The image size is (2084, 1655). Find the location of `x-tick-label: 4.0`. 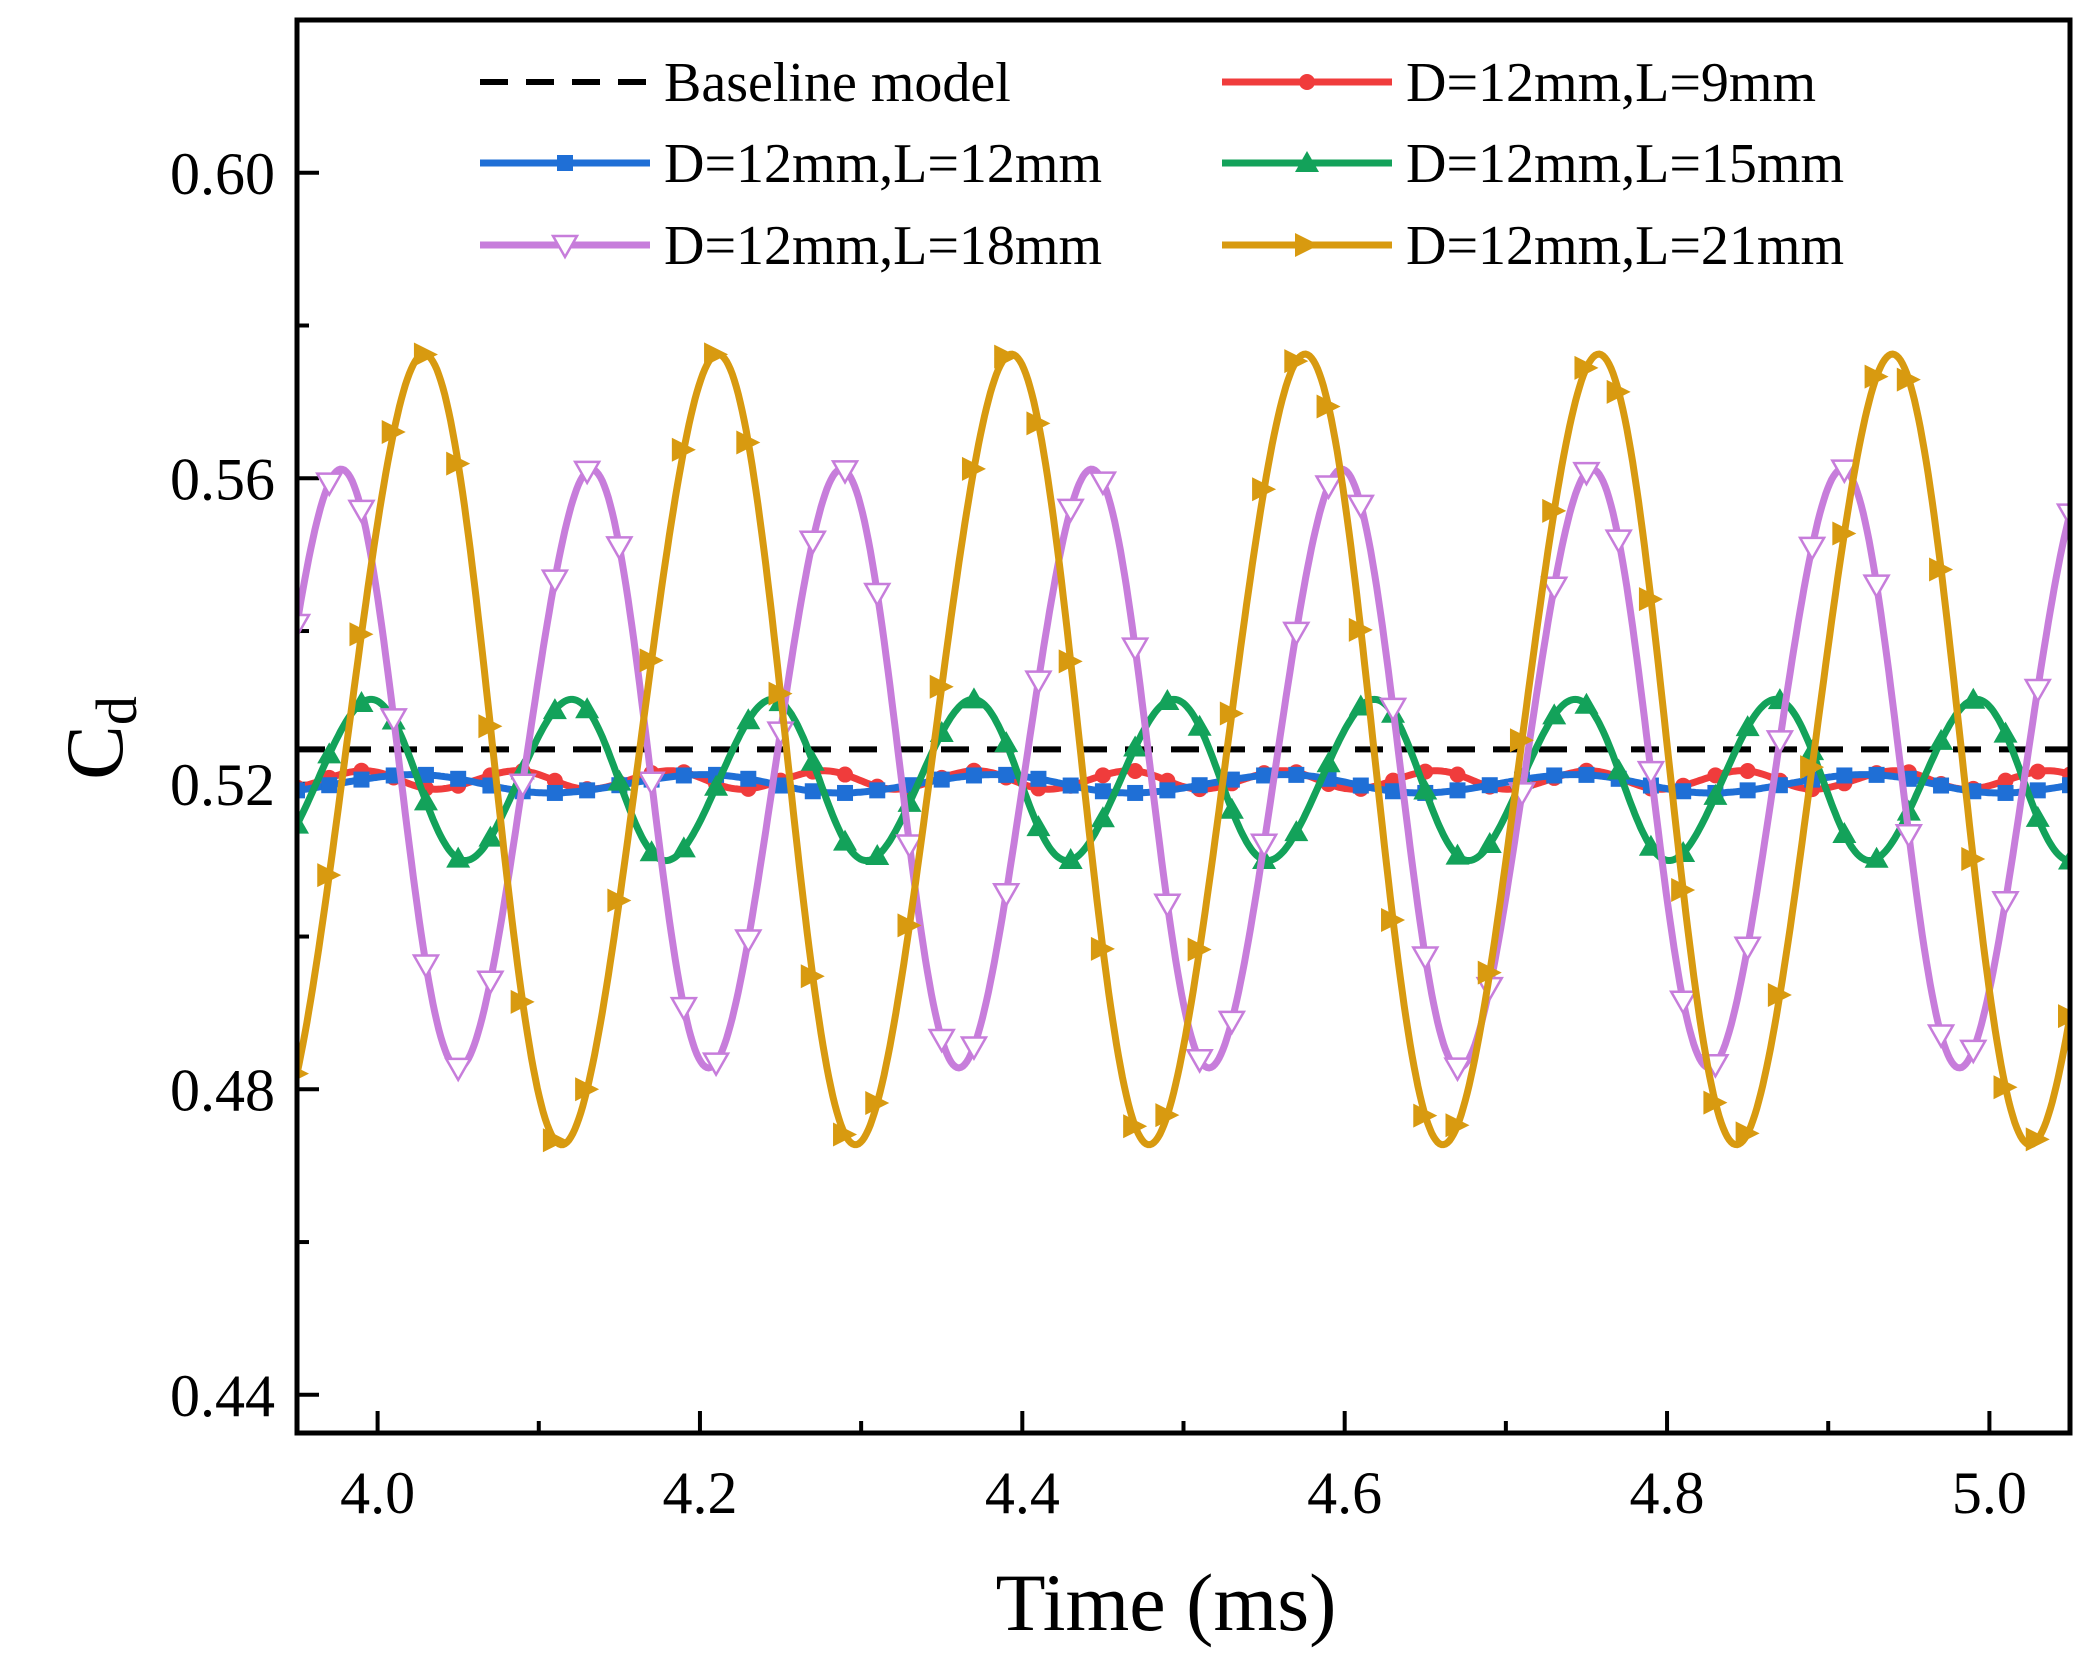

x-tick-label: 4.0 is located at coordinates (377, 1493).